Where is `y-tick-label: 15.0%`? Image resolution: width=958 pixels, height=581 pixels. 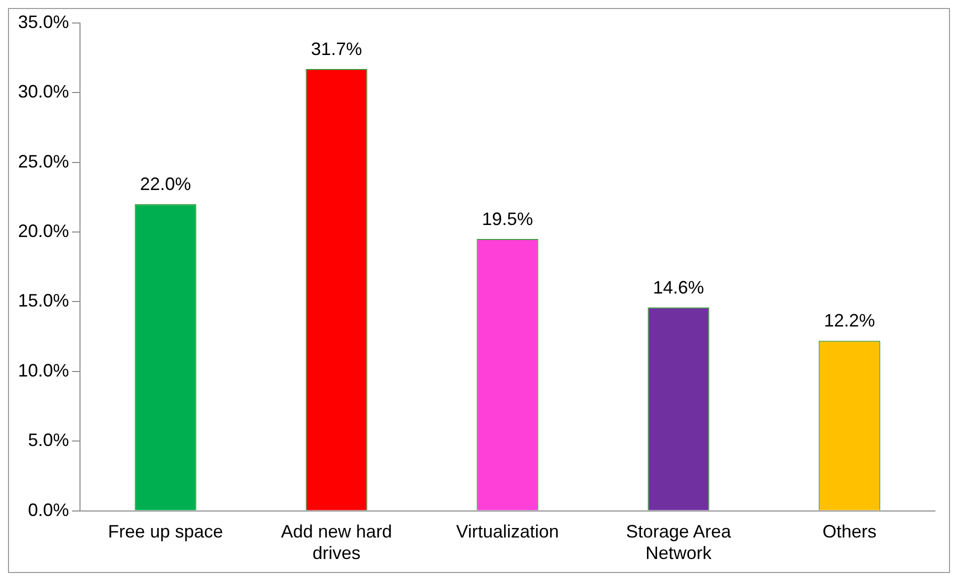
y-tick-label: 15.0% is located at coordinates (44, 300).